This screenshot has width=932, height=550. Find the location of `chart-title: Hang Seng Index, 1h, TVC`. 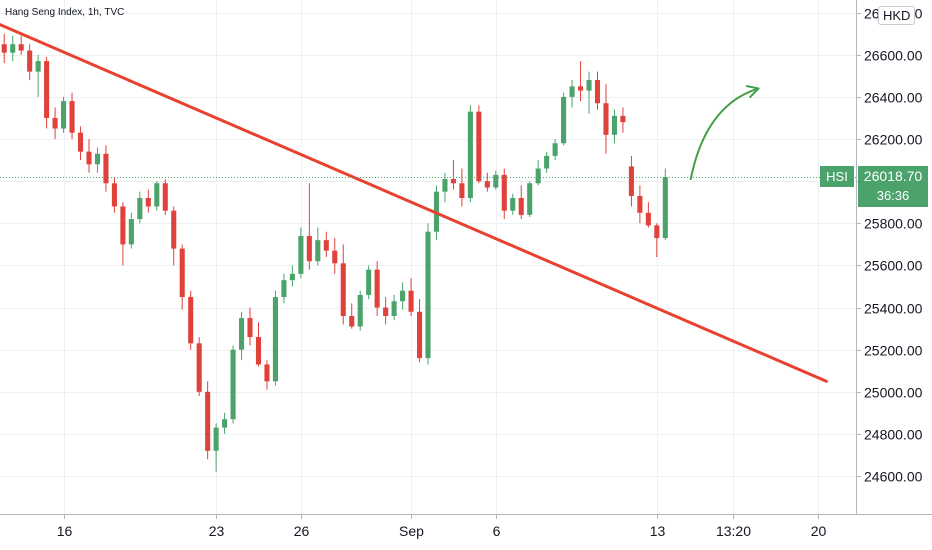

chart-title: Hang Seng Index, 1h, TVC is located at coordinates (65, 12).